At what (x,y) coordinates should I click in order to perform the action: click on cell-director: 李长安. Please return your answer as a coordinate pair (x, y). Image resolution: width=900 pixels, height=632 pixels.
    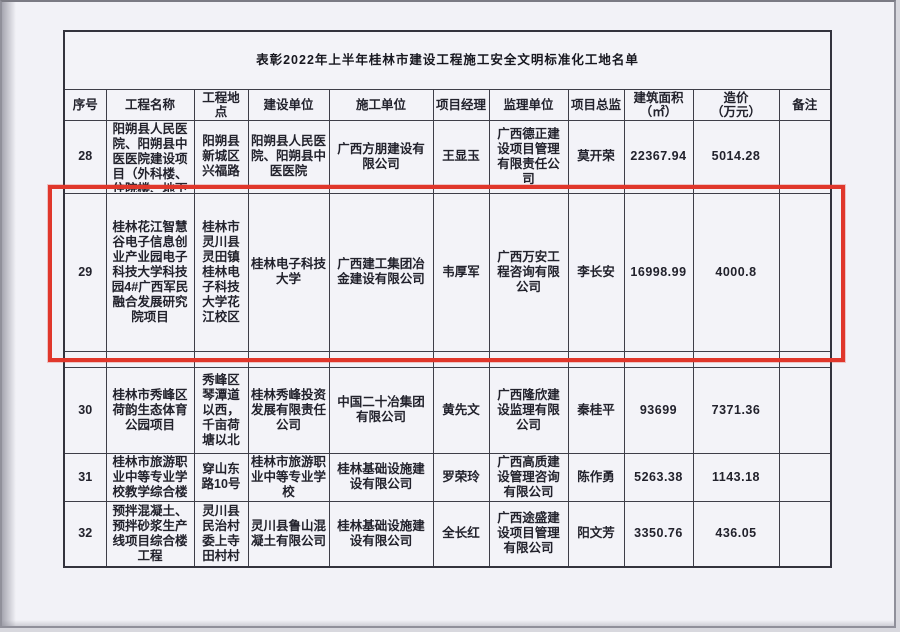
    Looking at the image, I should click on (596, 272).